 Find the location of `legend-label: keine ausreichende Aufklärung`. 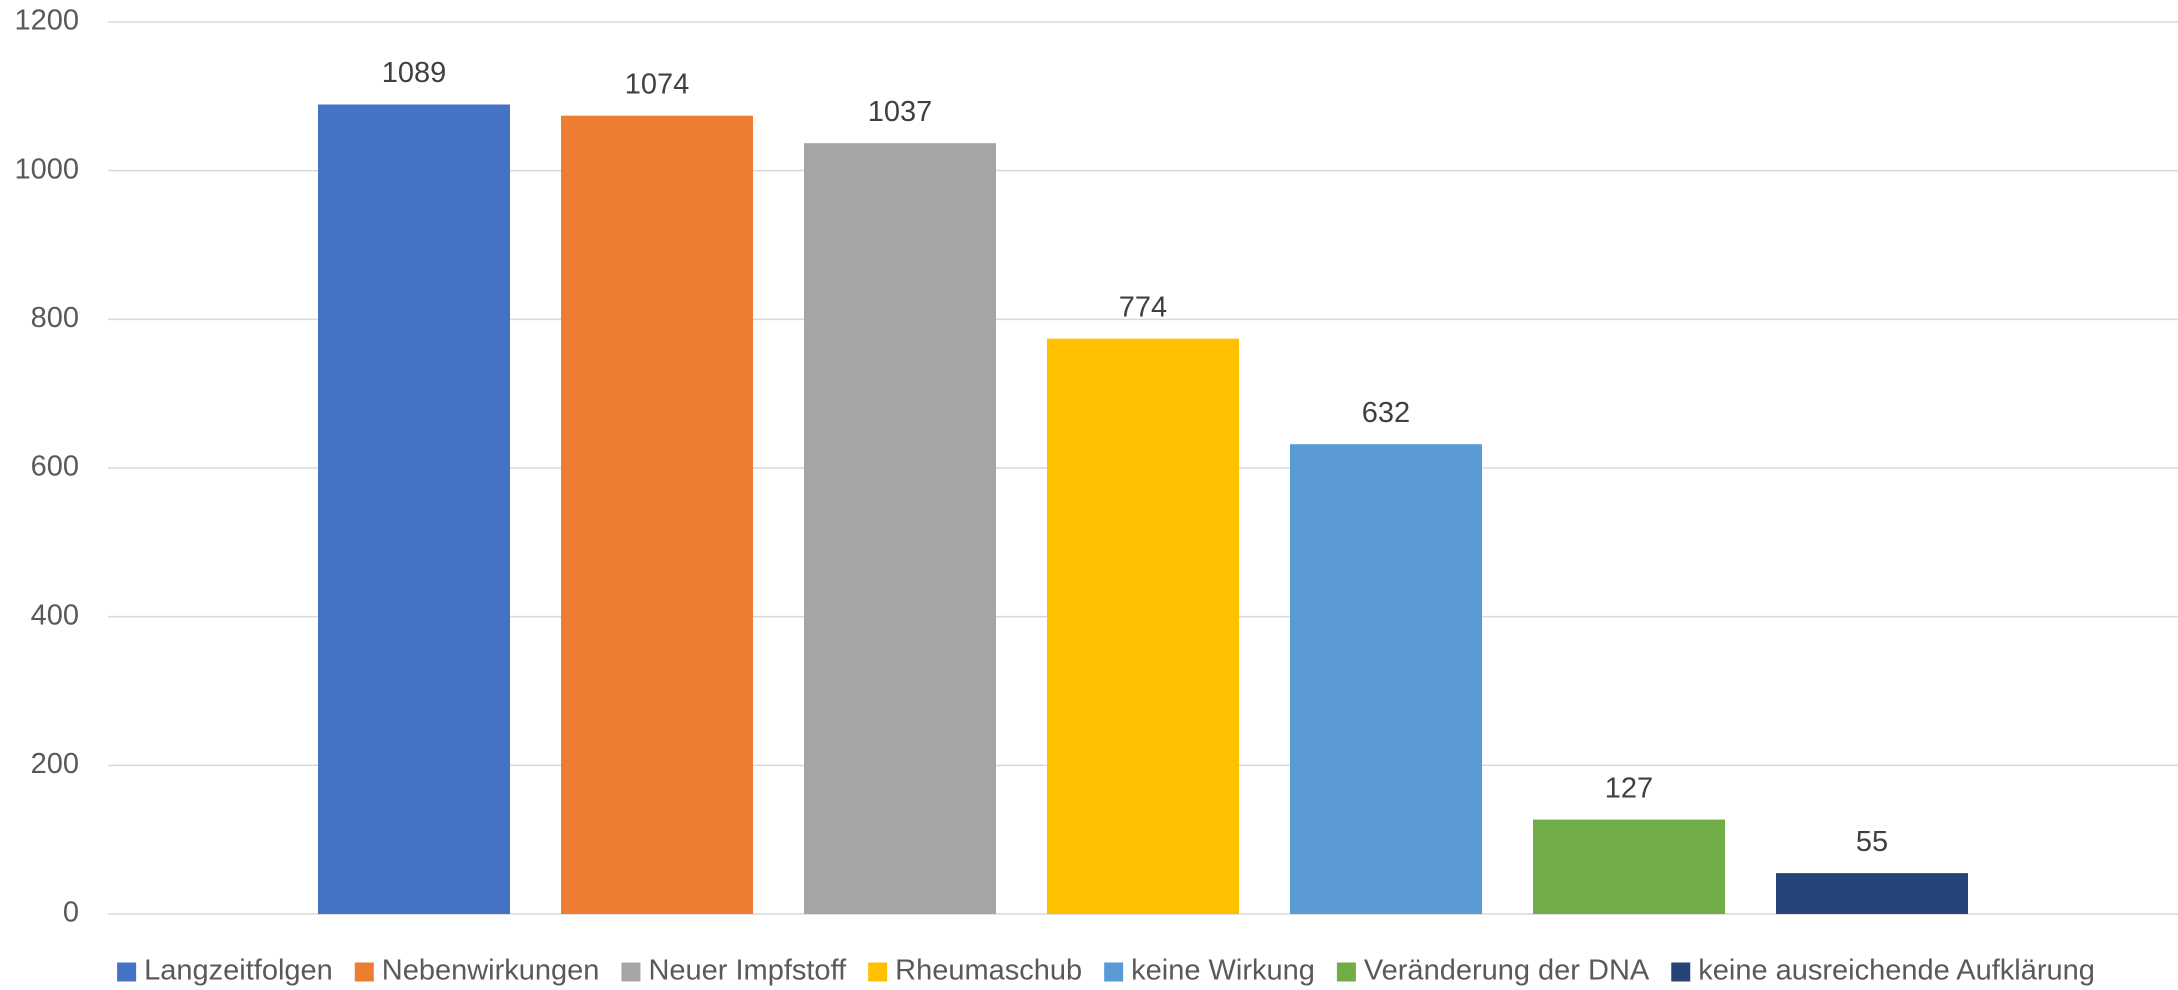

legend-label: keine ausreichende Aufklärung is located at coordinates (1896, 971).